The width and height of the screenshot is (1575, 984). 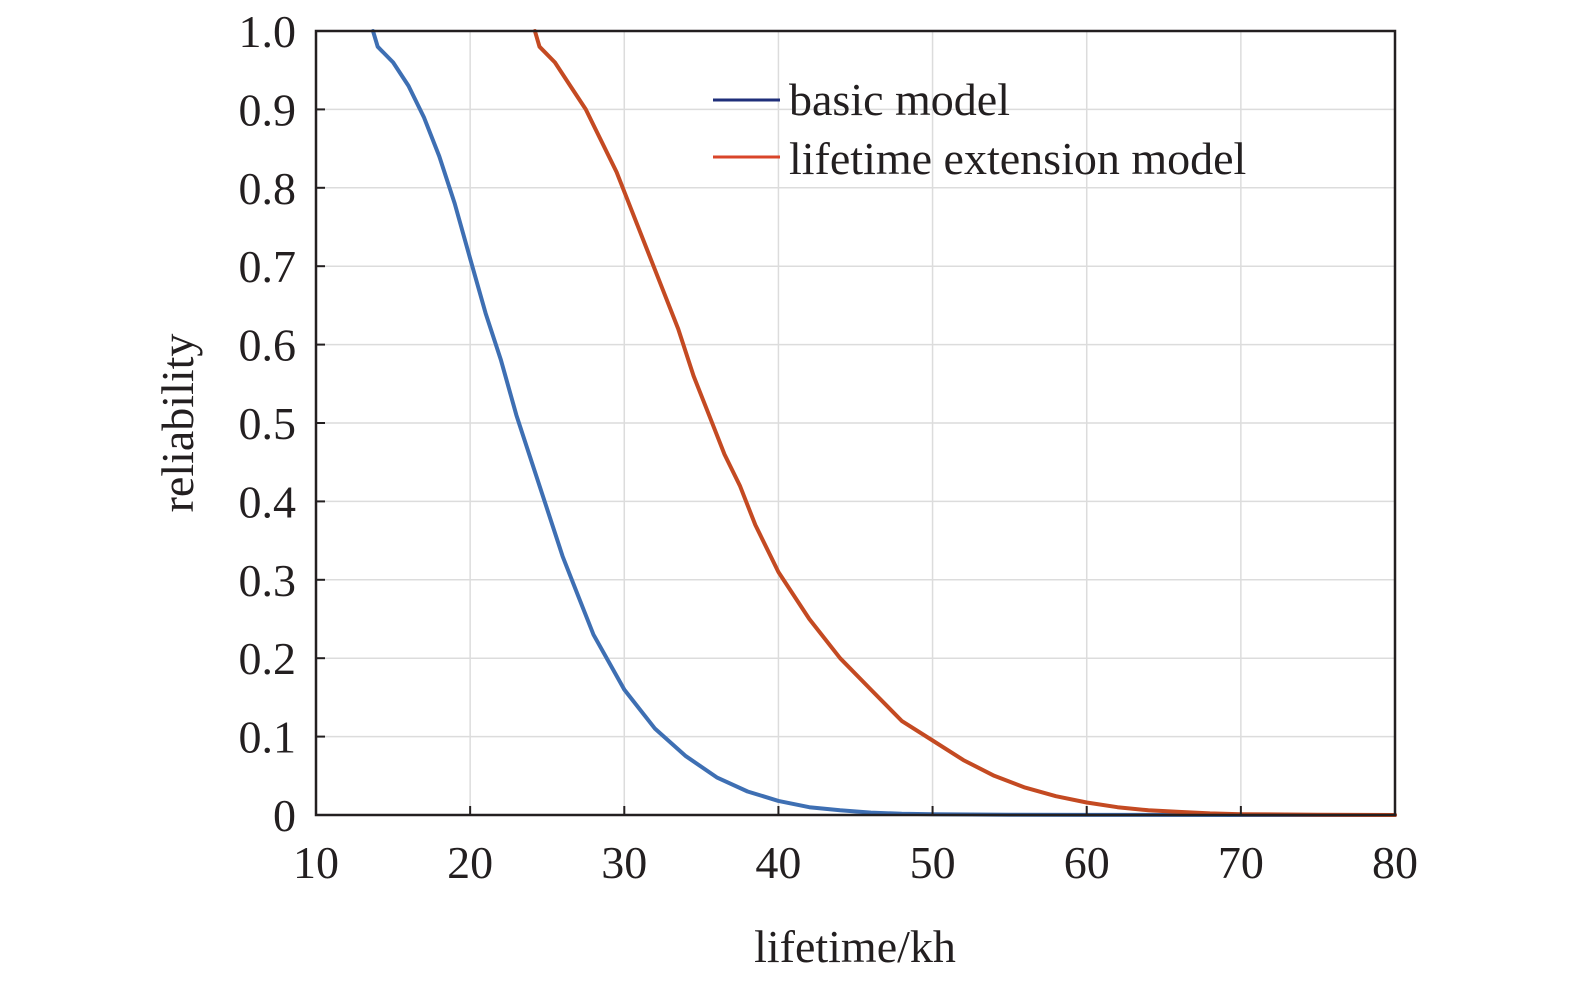 I want to click on x-tick-label: 40, so click(x=778, y=862).